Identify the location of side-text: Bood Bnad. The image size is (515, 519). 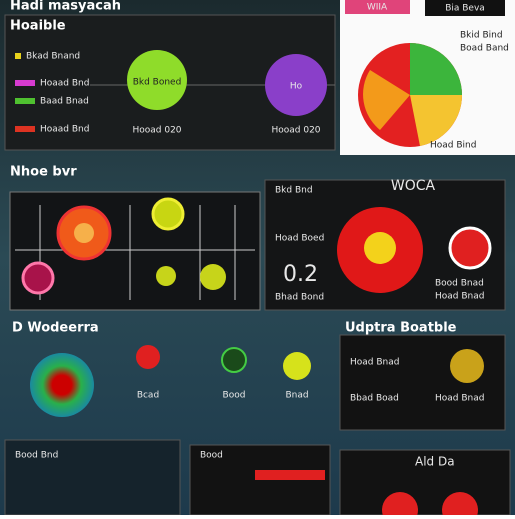
(459, 284).